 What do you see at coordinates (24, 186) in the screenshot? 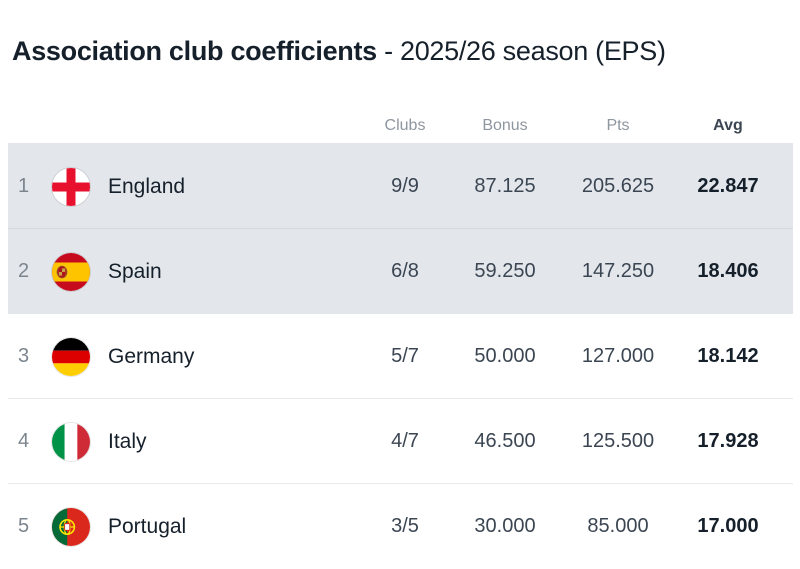
I see `row-rank: 1` at bounding box center [24, 186].